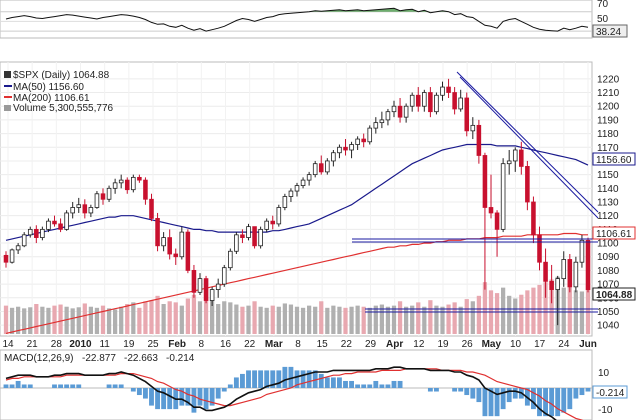 Image resolution: width=640 pixels, height=420 pixels. I want to click on macd-tag: -0.214, so click(610, 393).